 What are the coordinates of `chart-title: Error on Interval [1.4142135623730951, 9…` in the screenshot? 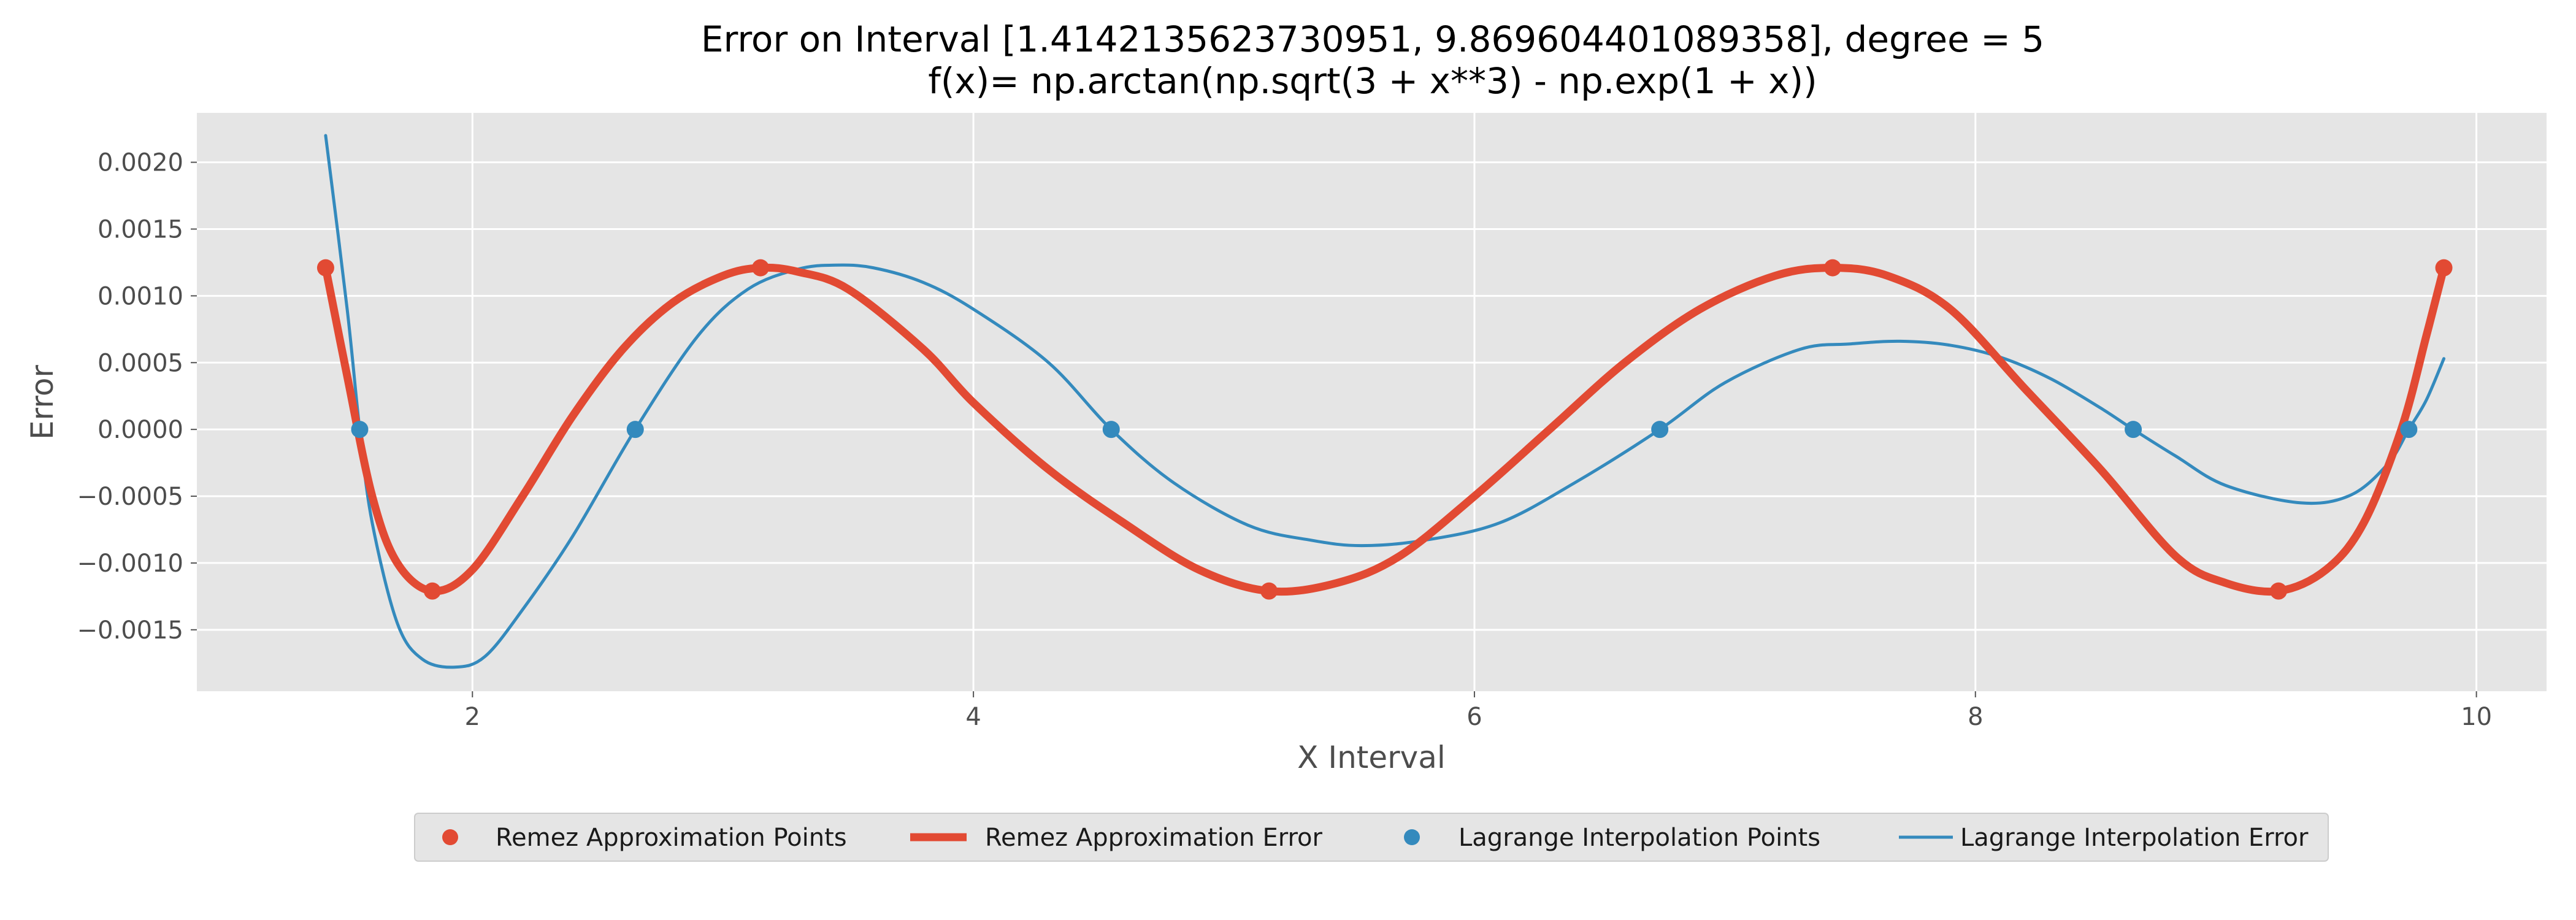 It's located at (1372, 39).